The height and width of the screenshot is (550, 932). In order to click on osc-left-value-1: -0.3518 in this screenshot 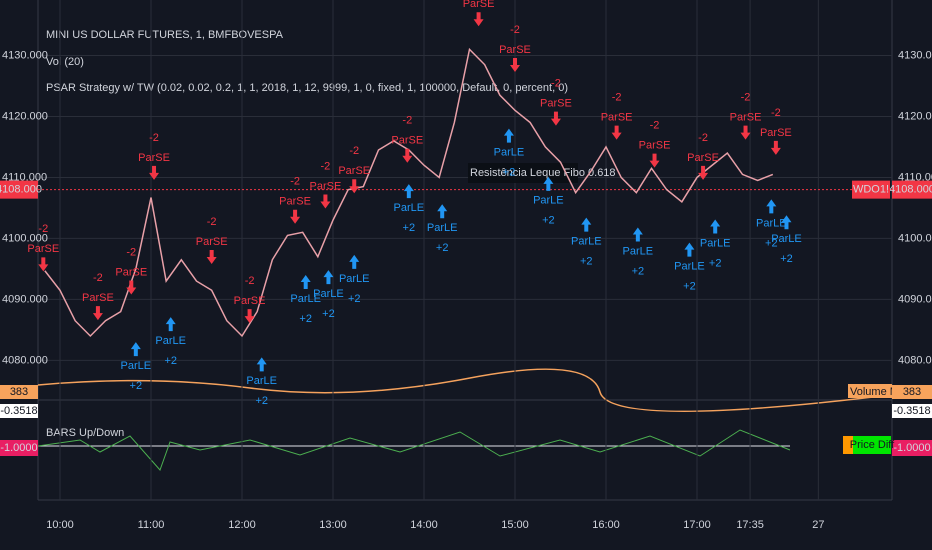, I will do `click(18, 411)`.